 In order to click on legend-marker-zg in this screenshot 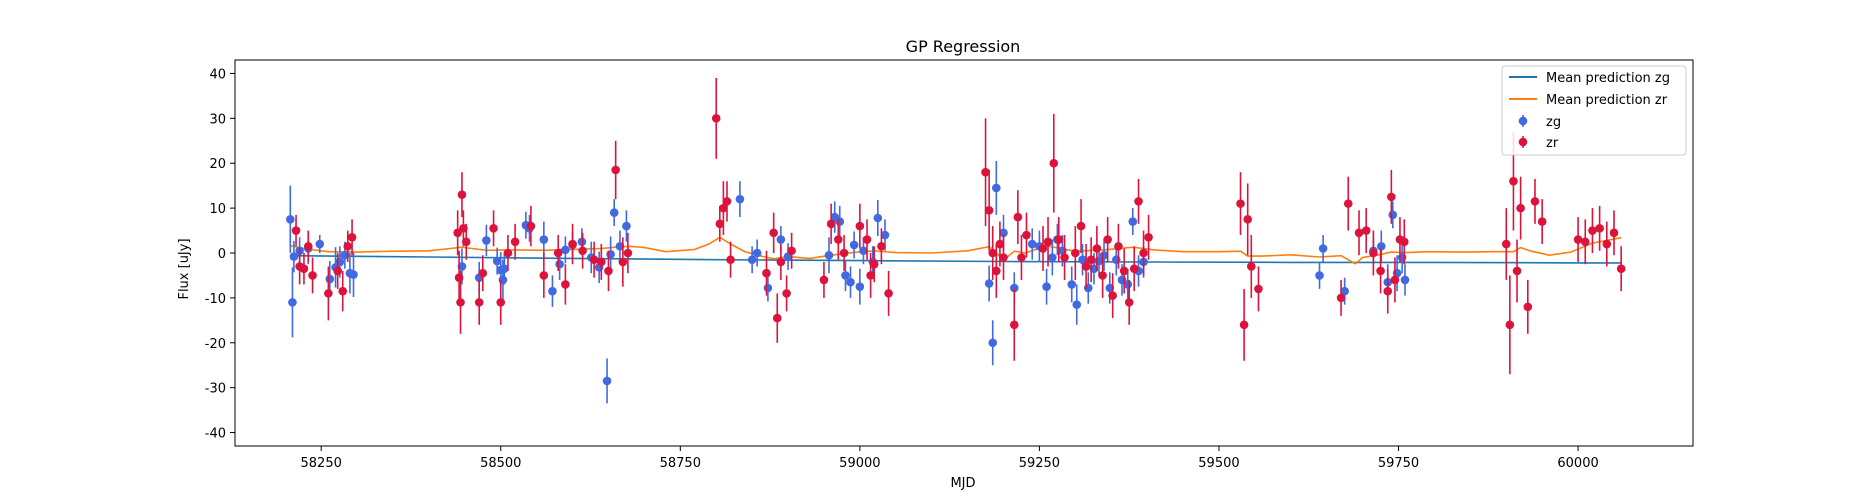, I will do `click(1523, 121)`.